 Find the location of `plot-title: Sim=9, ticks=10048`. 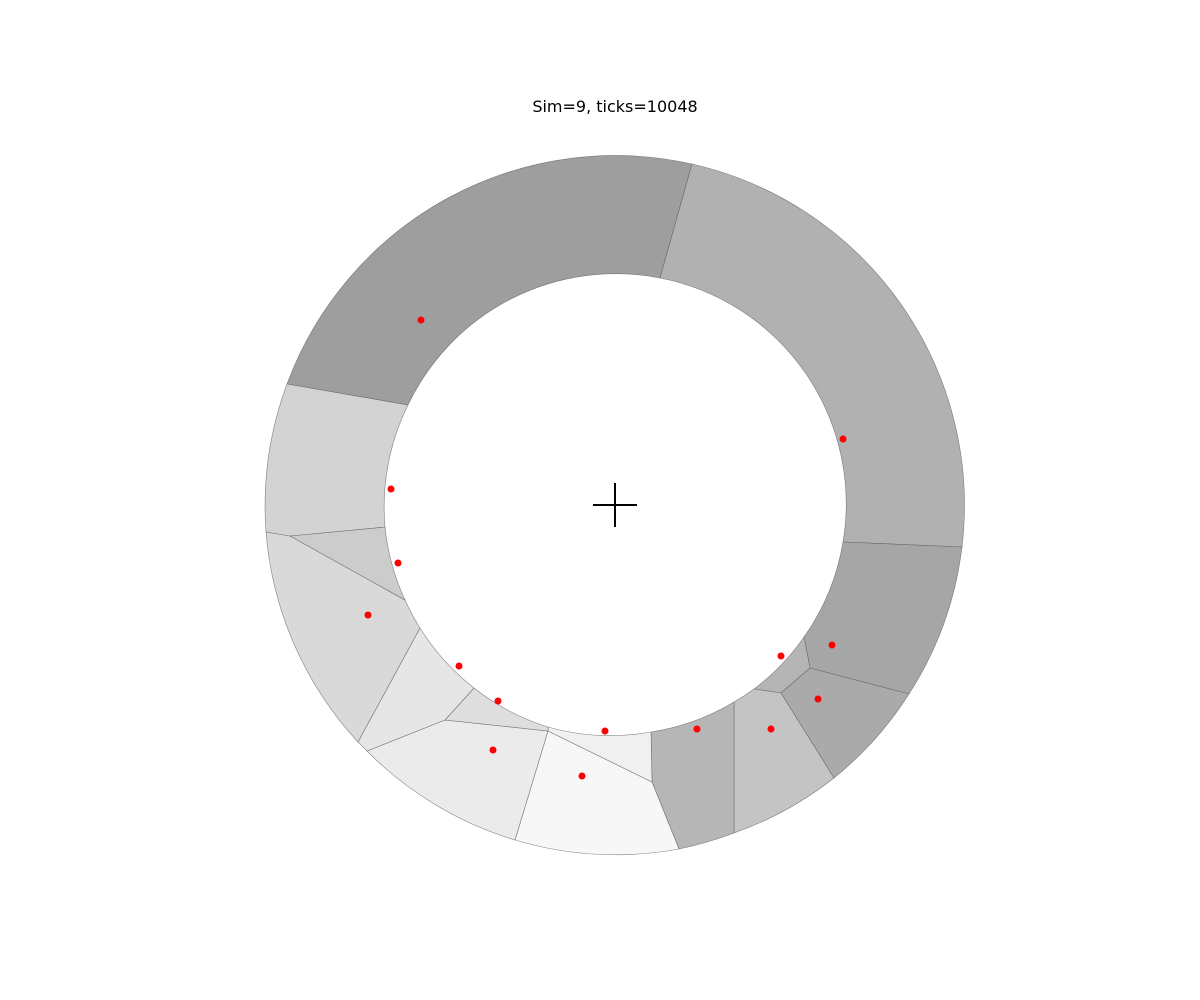

plot-title: Sim=9, ticks=10048 is located at coordinates (614, 106).